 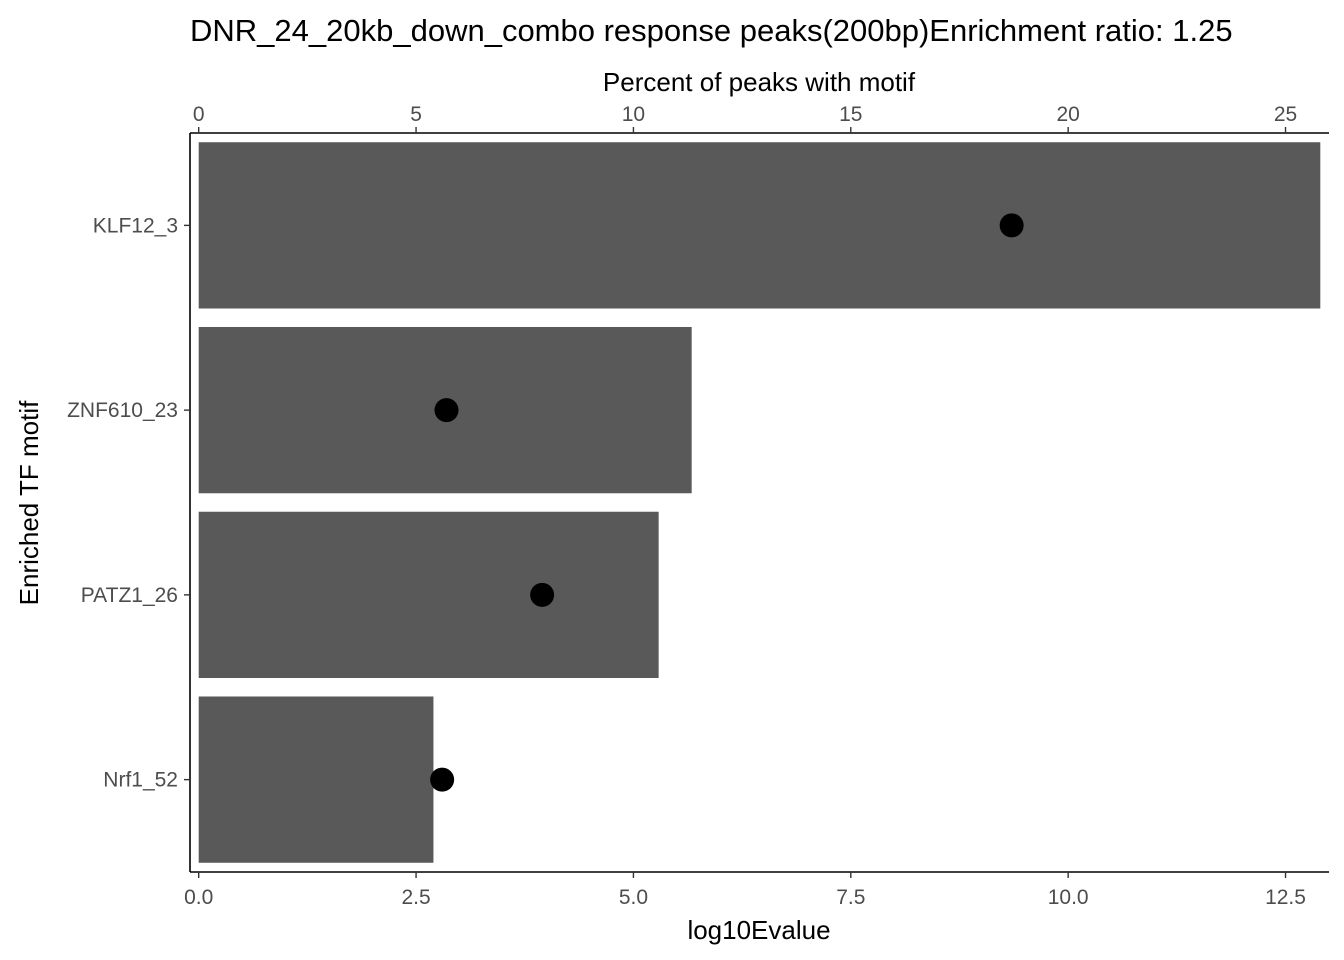 I want to click on top-axis-tick-label: 20, so click(x=1067, y=114).